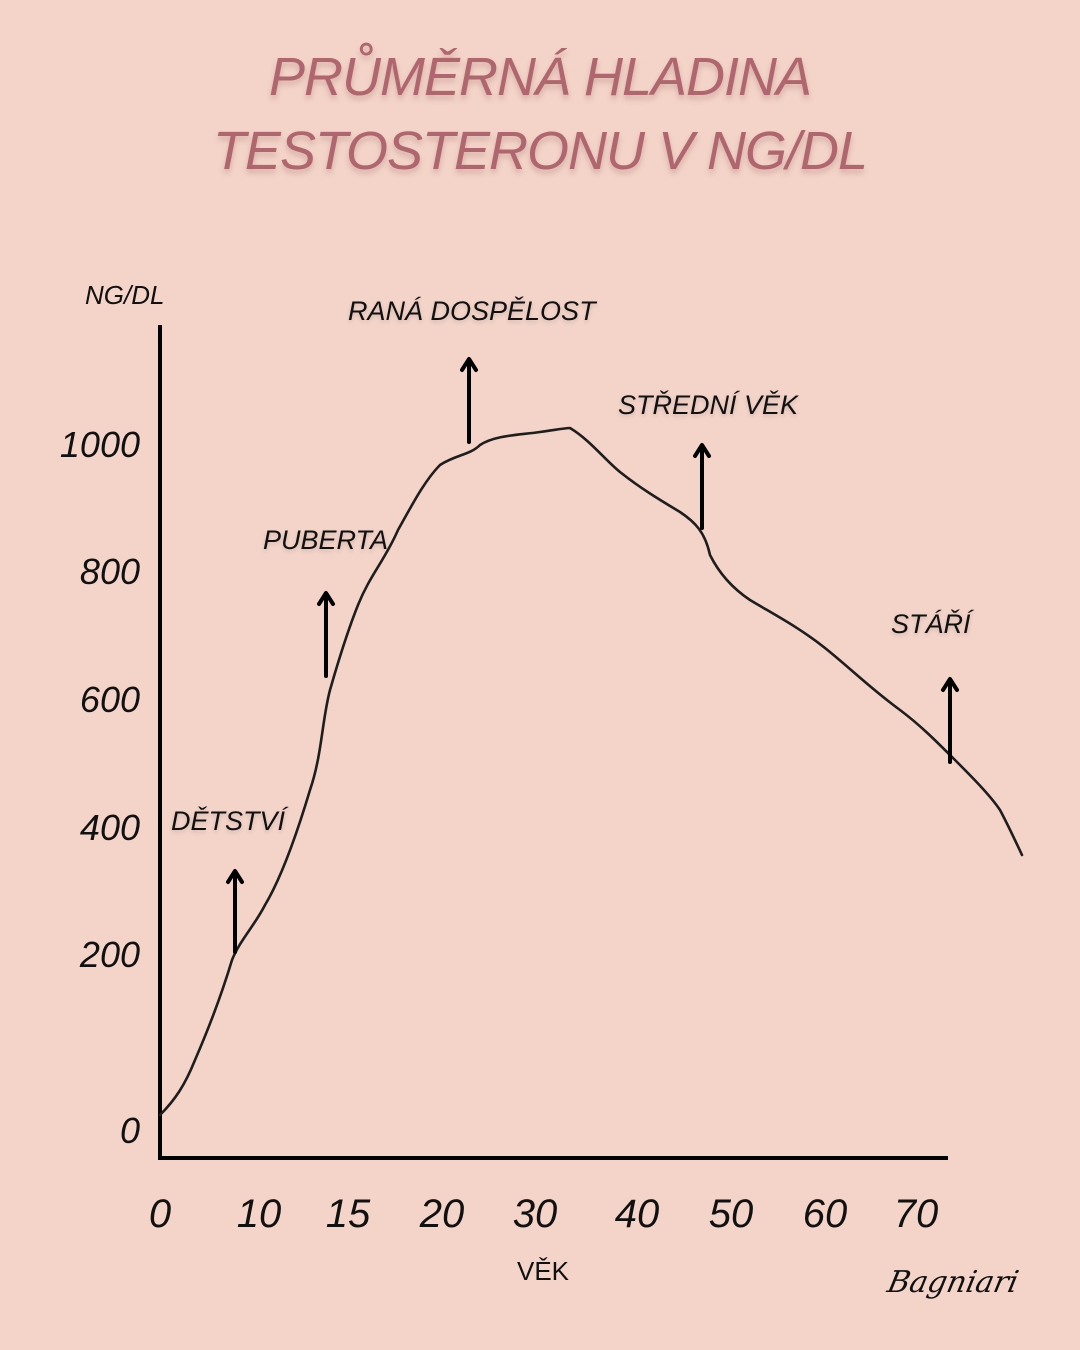 The height and width of the screenshot is (1350, 1080). I want to click on stage-label-puberty: PUBERTA, so click(326, 540).